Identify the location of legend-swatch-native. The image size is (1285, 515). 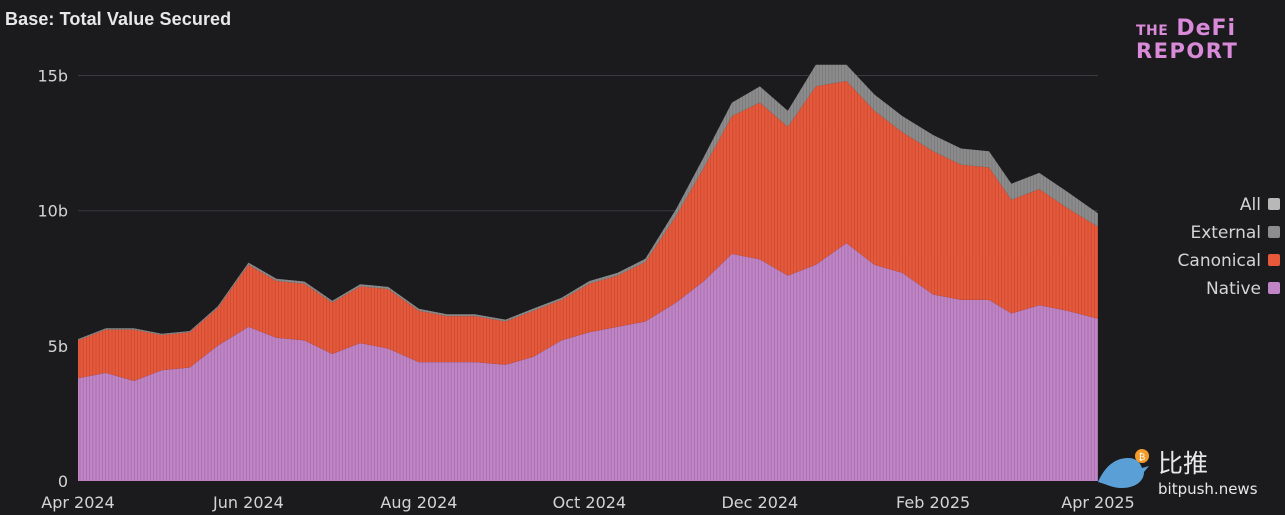
(1274, 288).